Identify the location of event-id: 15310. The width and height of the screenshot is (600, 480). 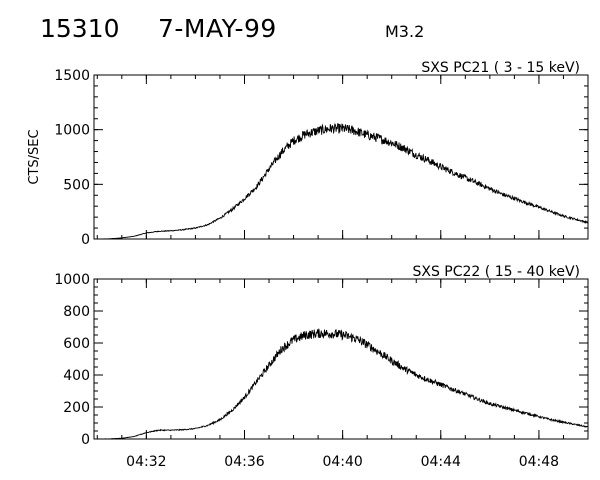
(80, 28).